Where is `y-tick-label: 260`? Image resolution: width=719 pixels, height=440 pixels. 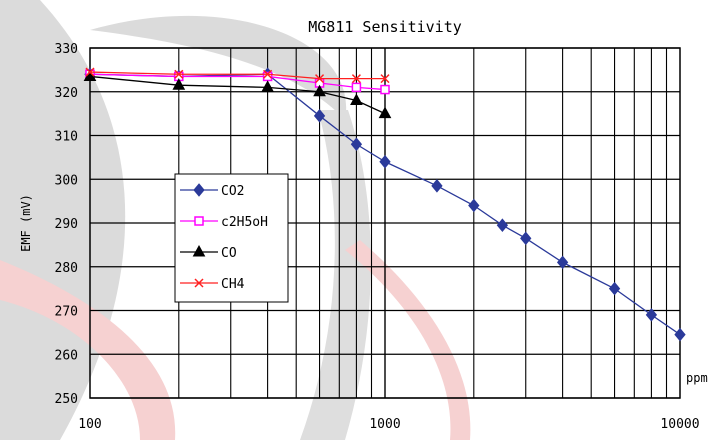
y-tick-label: 260 is located at coordinates (66, 355).